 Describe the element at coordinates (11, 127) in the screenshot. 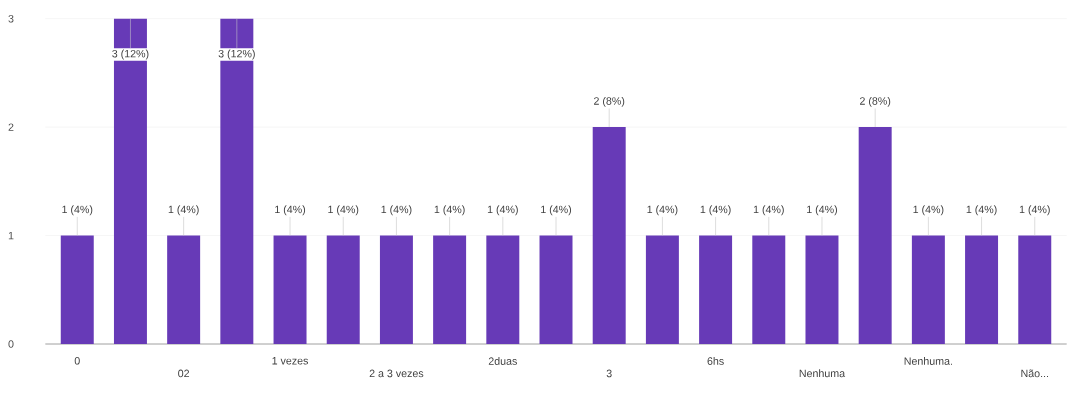

I see `y-tick-label: 2` at that location.